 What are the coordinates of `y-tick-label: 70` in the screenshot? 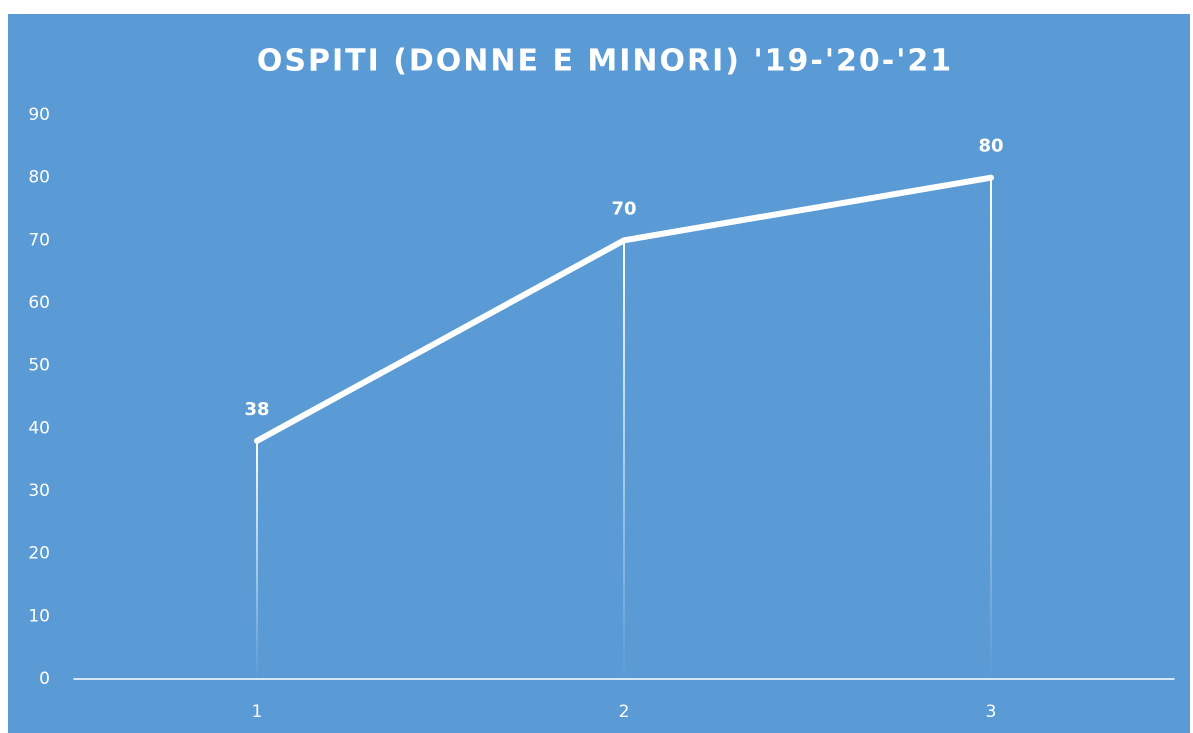 It's located at (39, 240).